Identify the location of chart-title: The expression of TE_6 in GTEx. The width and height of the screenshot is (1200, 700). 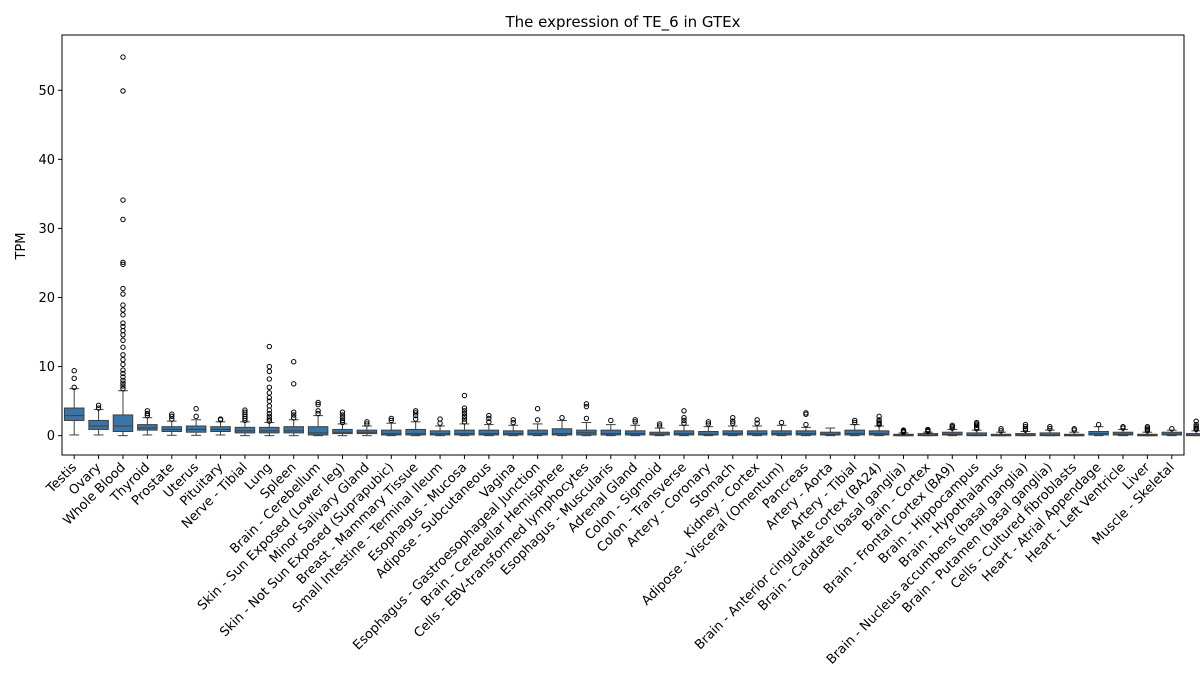
(622, 22).